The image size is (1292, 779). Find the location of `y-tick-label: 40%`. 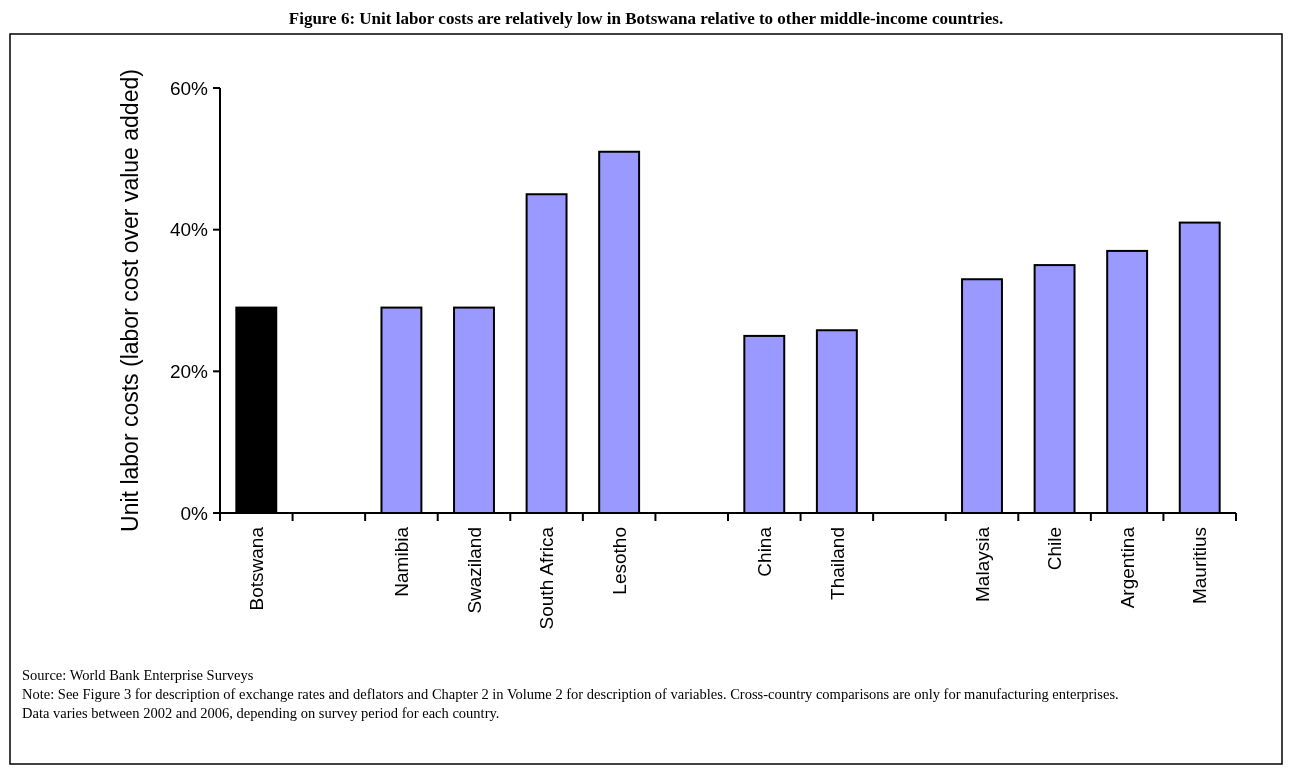

y-tick-label: 40% is located at coordinates (189, 230).